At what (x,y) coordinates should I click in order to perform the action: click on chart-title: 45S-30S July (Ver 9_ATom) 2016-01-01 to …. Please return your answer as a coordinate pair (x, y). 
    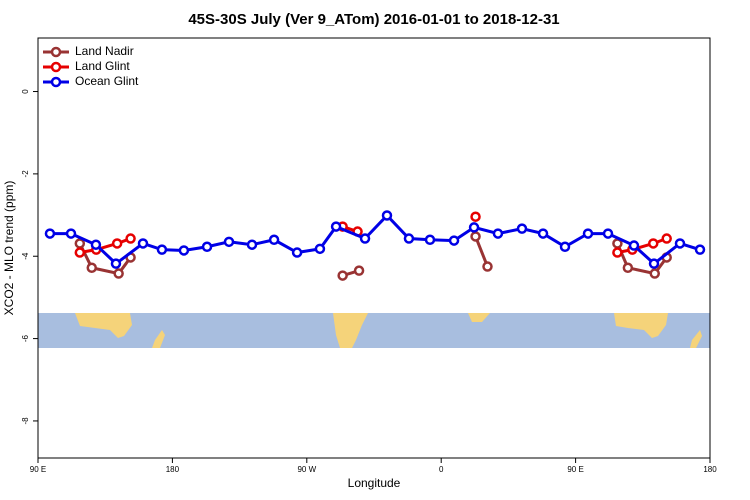
    Looking at the image, I should click on (373, 19).